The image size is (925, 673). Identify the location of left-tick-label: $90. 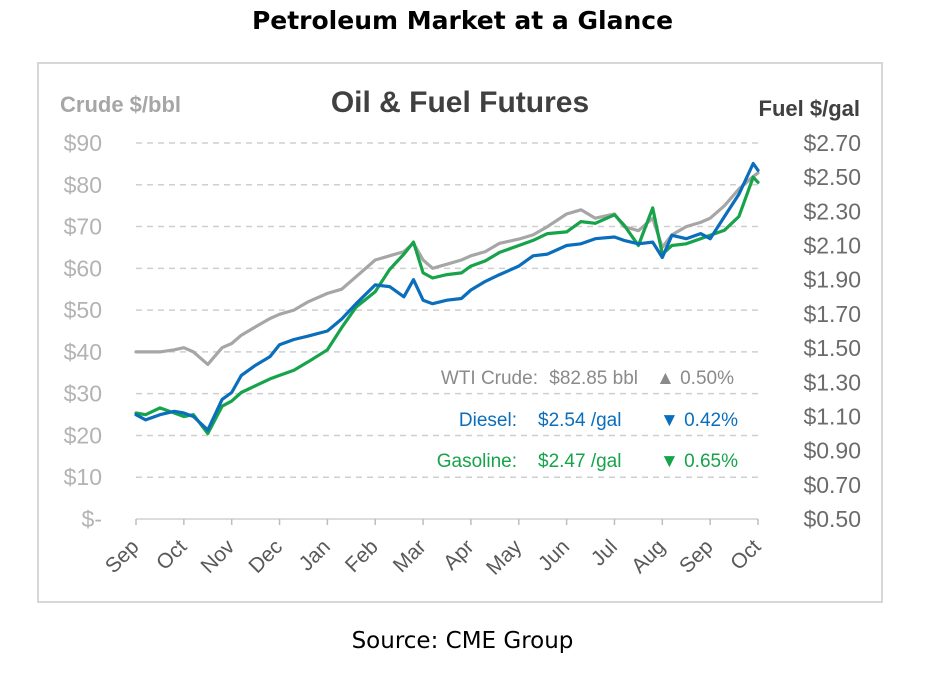
(83, 143).